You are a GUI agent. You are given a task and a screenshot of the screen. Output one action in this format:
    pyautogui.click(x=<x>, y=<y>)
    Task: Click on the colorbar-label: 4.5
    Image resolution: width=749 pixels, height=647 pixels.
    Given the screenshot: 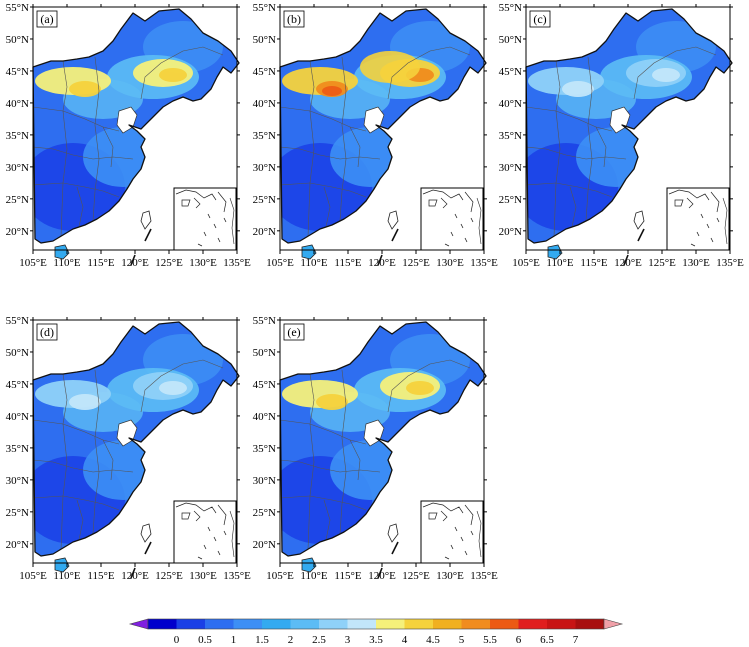 What is the action you would take?
    pyautogui.click(x=433, y=640)
    